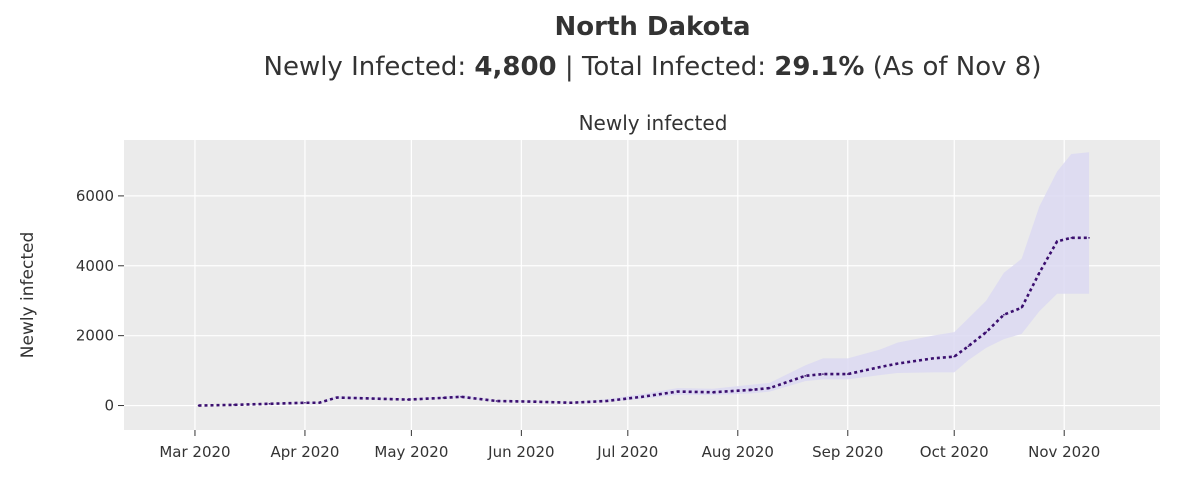  Describe the element at coordinates (304, 452) in the screenshot. I see `x-tick-label: Apr 2020` at that location.